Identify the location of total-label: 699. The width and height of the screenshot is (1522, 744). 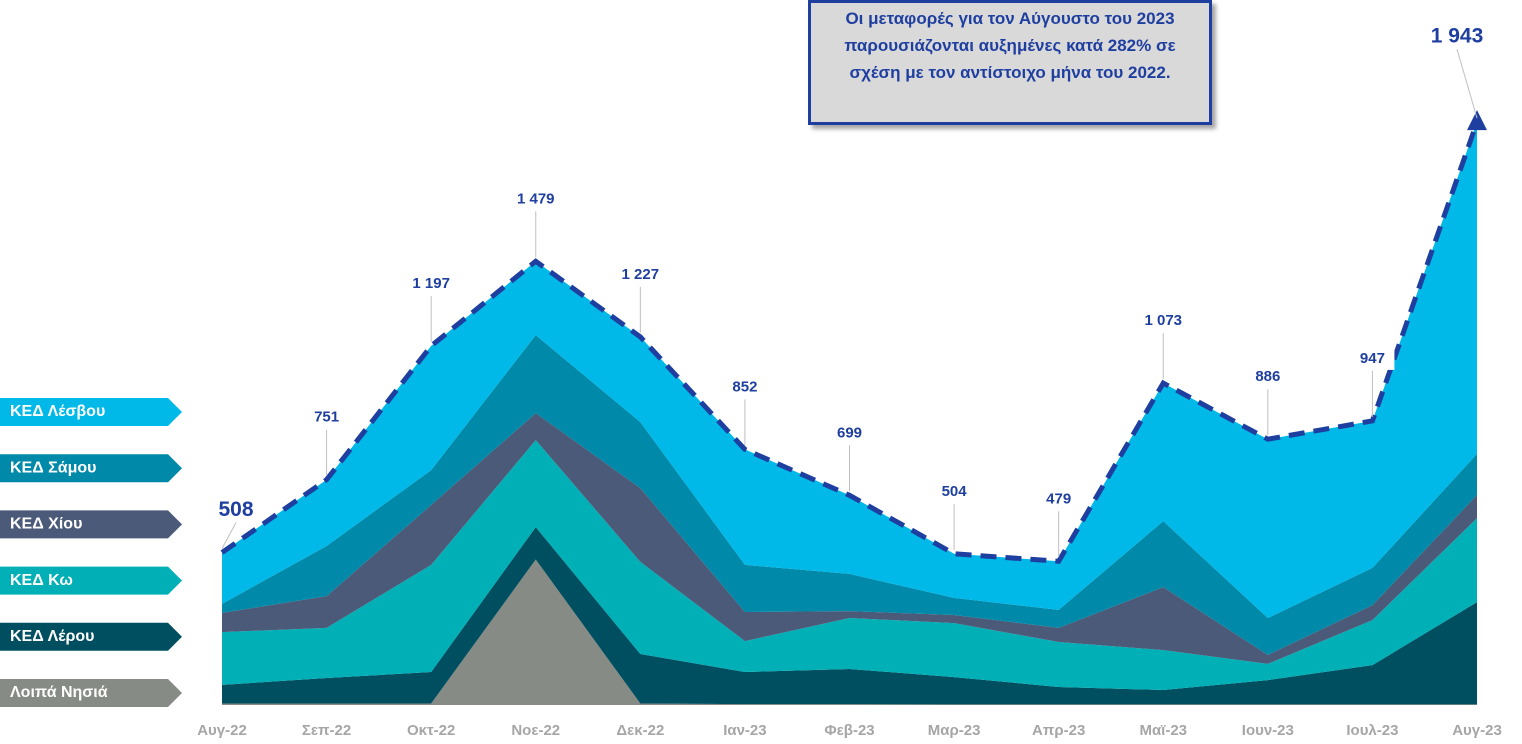
(849, 432).